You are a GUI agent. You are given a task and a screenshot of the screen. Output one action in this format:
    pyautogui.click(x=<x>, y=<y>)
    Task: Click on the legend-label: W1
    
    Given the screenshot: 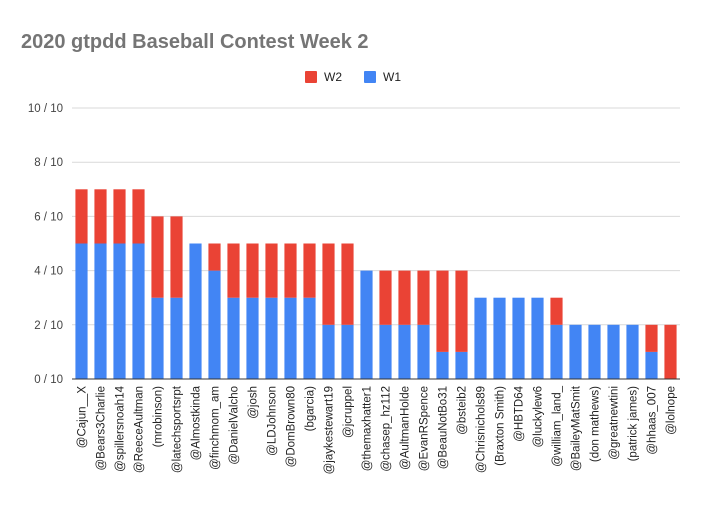 What is the action you would take?
    pyautogui.click(x=392, y=77)
    